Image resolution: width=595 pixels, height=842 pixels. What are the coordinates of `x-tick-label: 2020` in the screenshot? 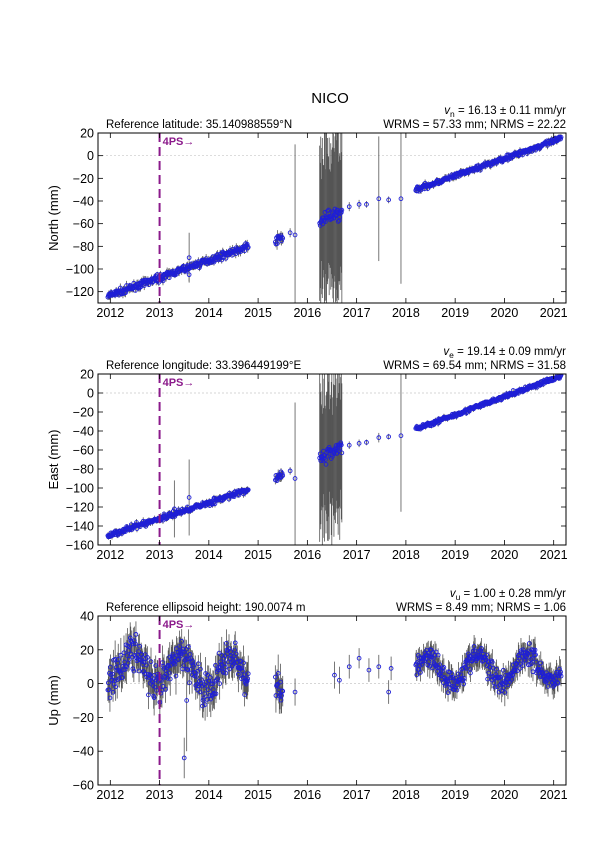 It's located at (505, 313).